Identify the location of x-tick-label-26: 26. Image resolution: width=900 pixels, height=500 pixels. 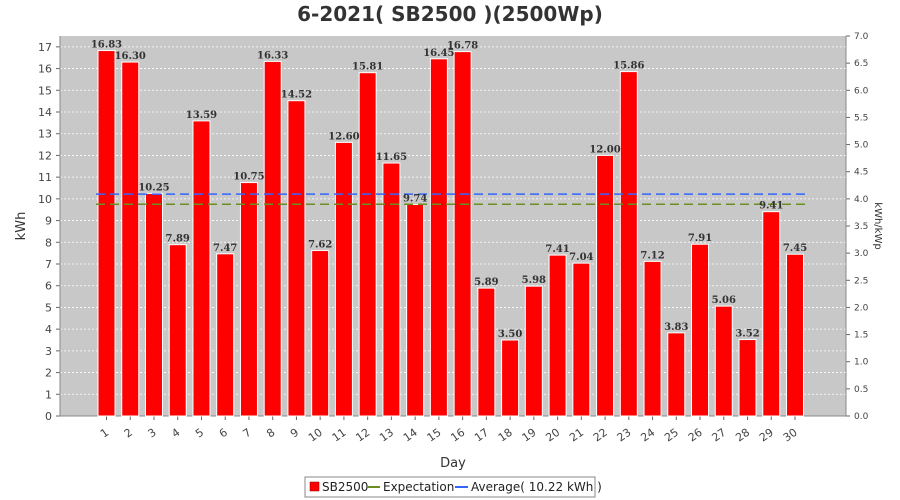
(695, 435).